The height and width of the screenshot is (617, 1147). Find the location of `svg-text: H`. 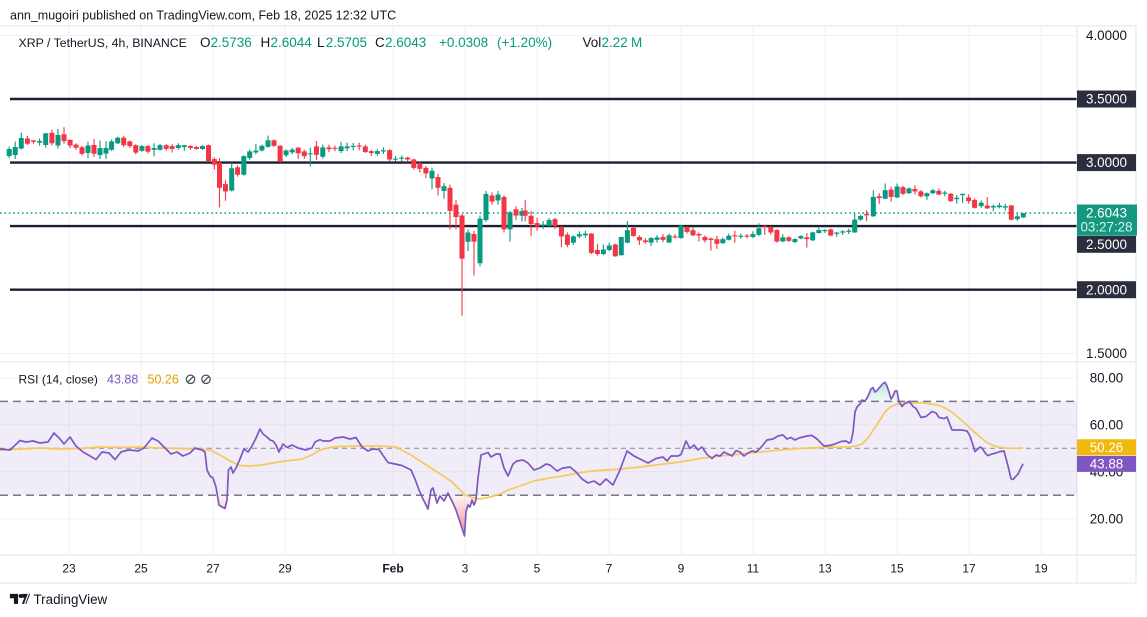

svg-text: H is located at coordinates (266, 42).